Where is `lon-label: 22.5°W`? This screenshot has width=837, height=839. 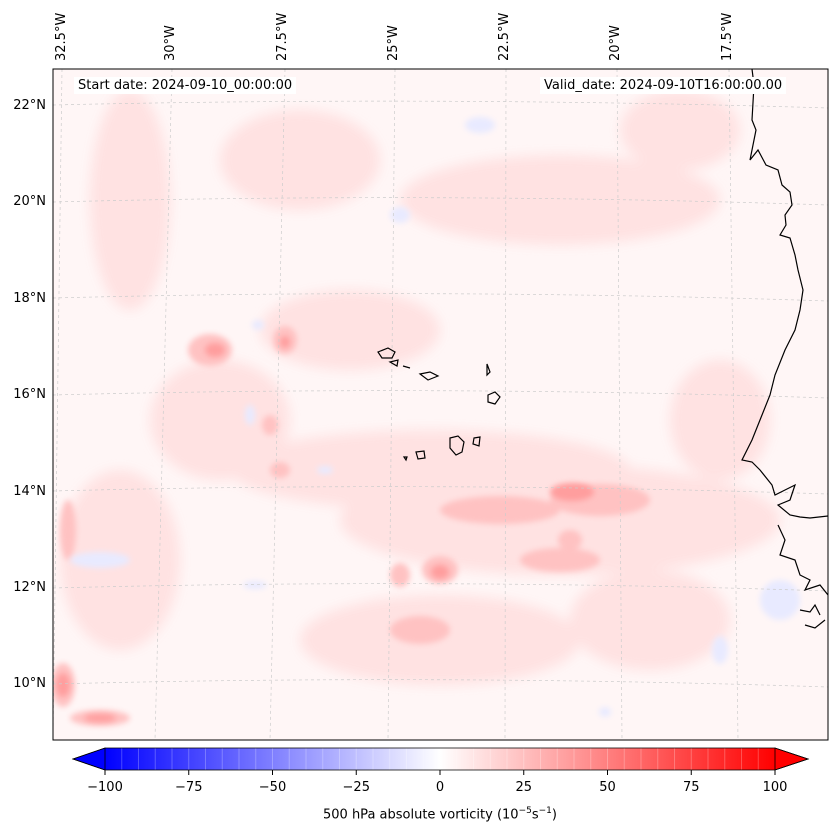
lon-label: 22.5°W is located at coordinates (504, 36).